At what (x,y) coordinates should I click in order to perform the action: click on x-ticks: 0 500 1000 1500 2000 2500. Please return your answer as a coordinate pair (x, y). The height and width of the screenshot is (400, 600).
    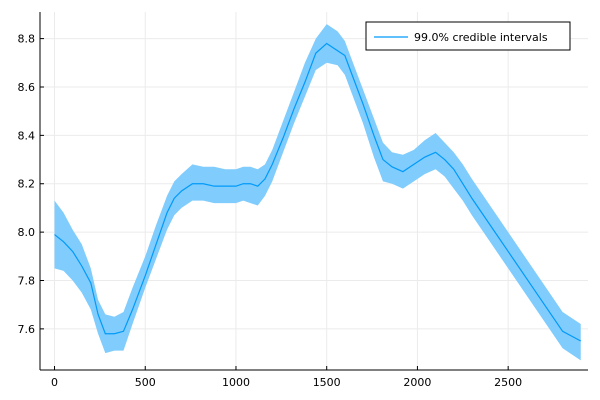
    Looking at the image, I should click on (286, 377).